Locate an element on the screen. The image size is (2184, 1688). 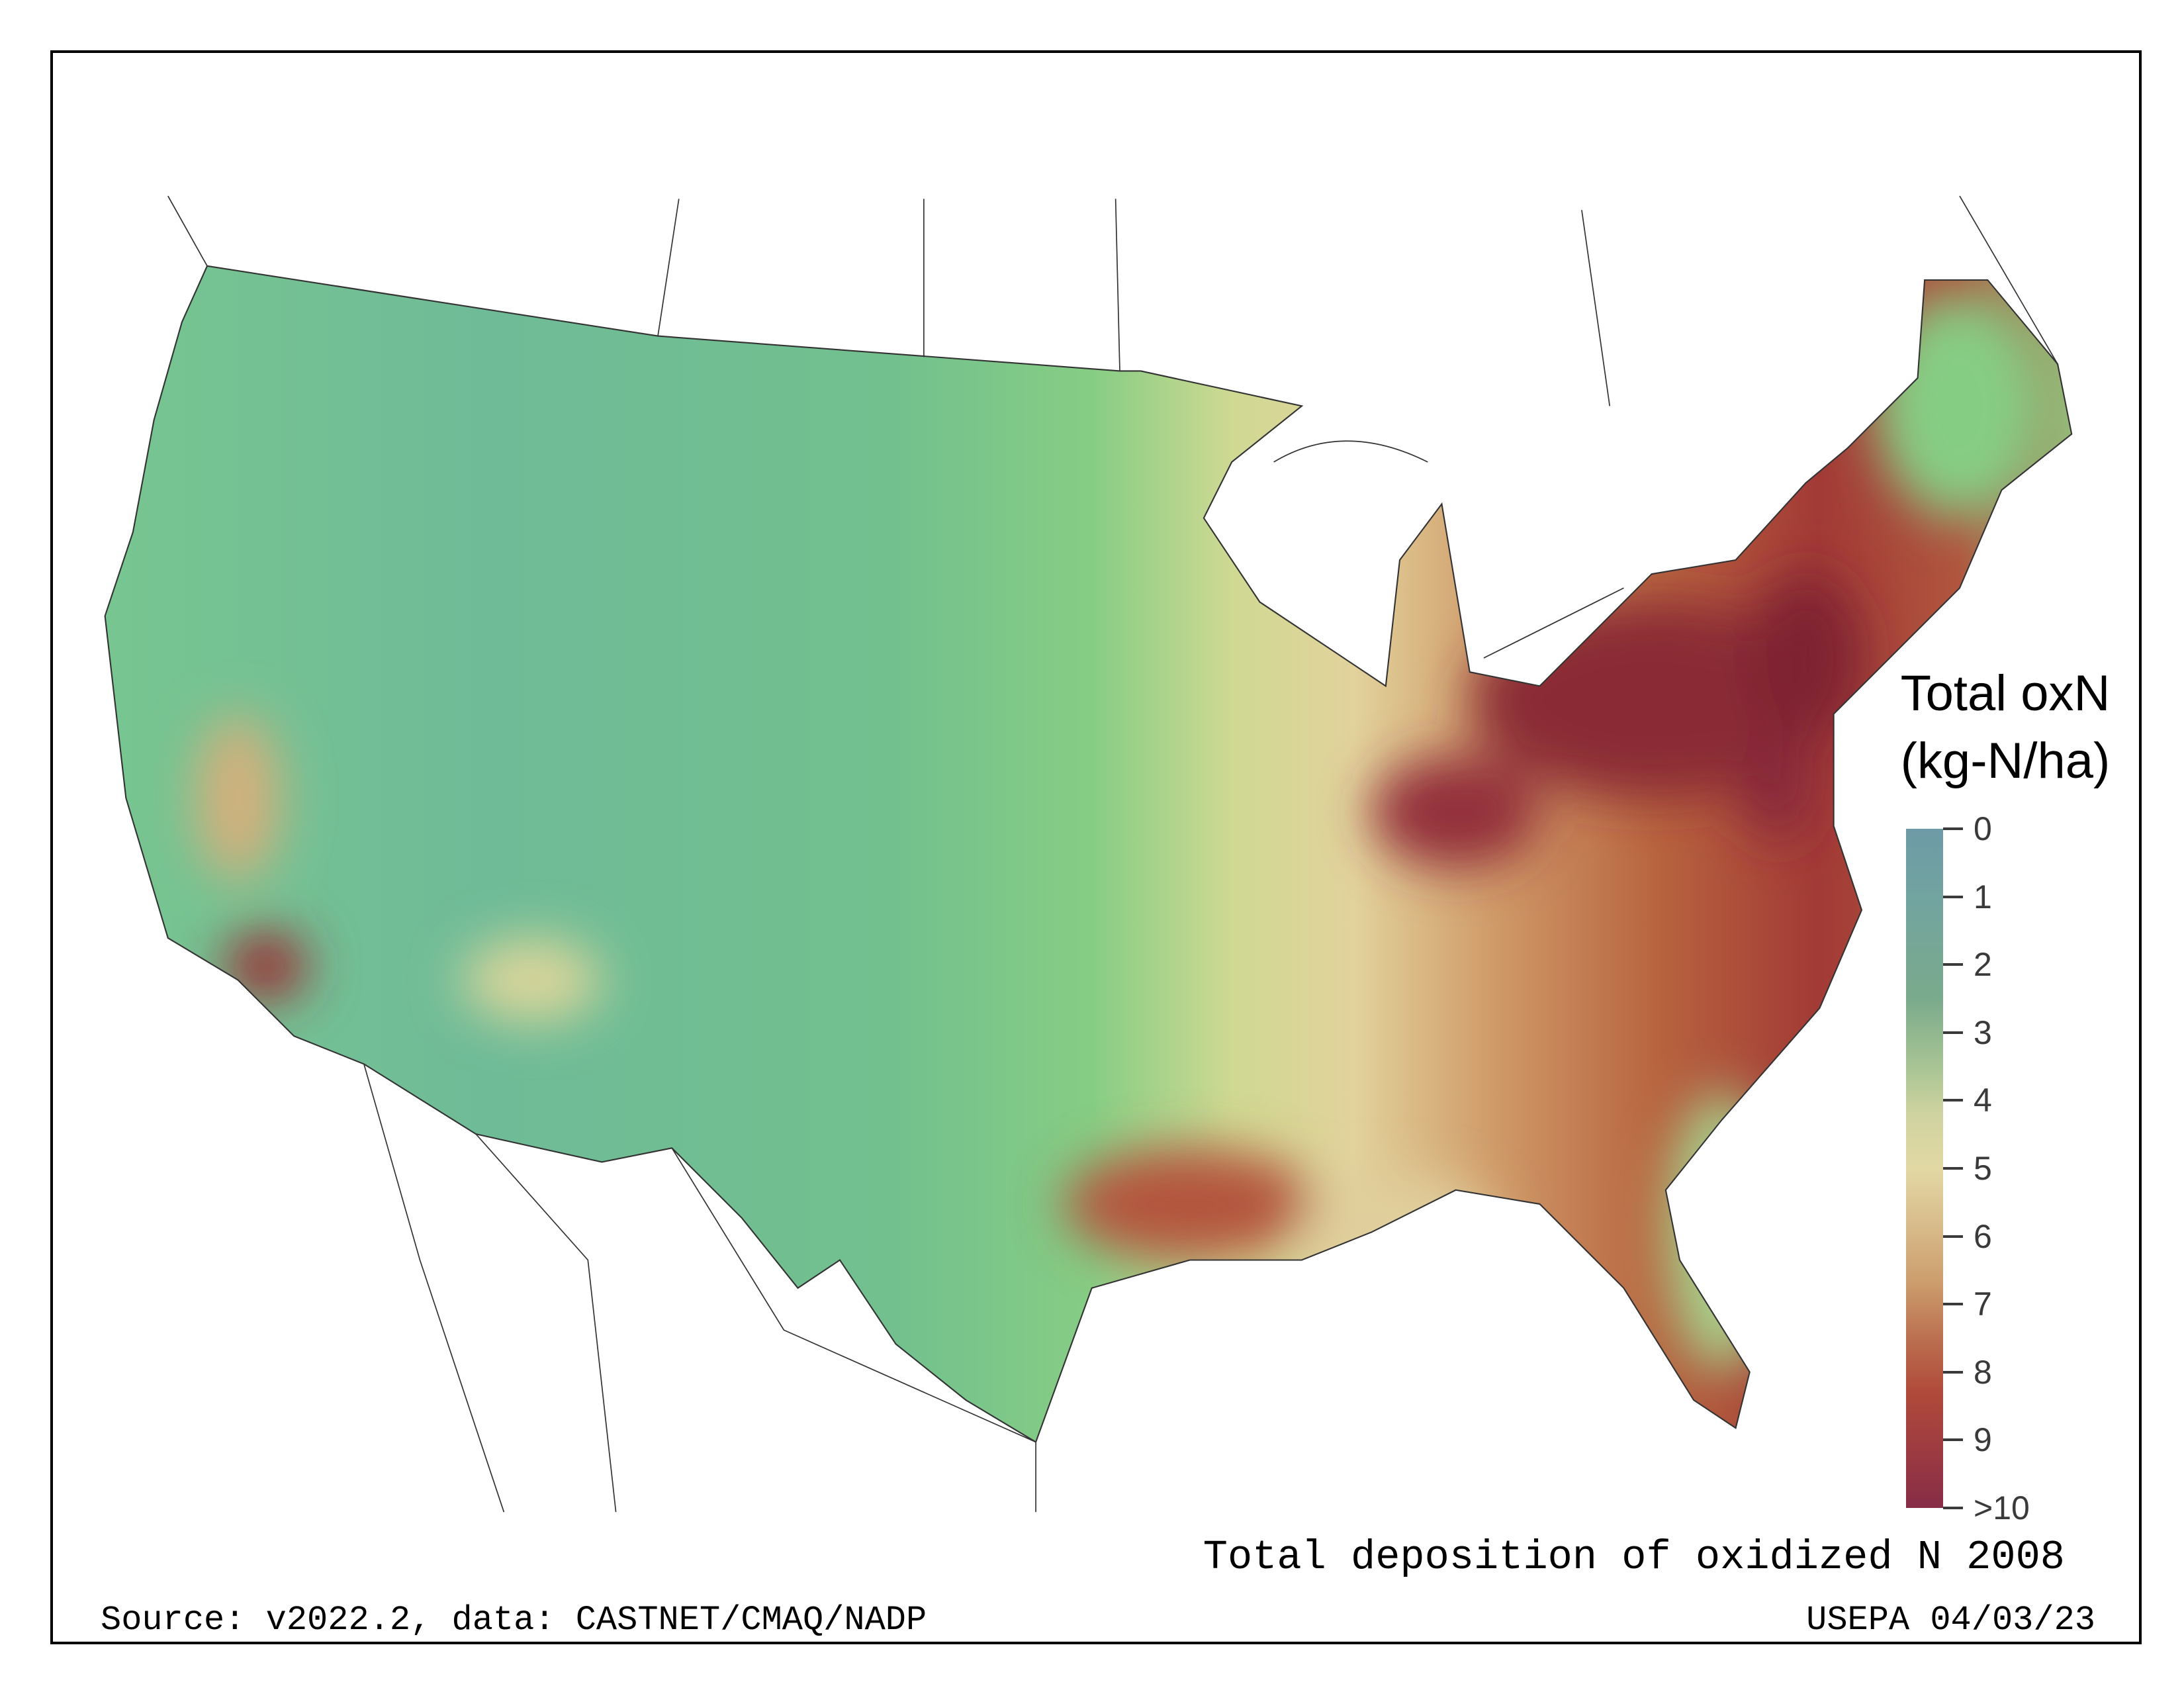
legend-title-line1: Total oxN is located at coordinates (2005, 693).